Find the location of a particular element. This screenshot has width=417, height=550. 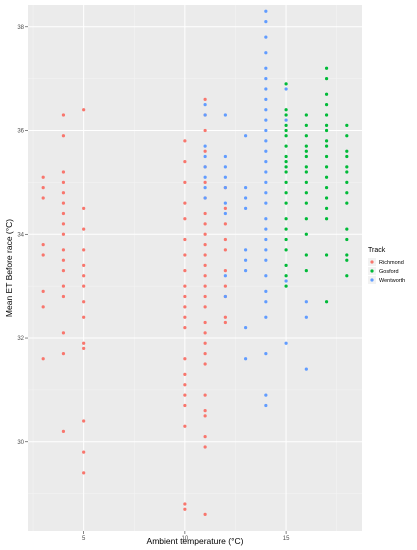

x-axis: 5 10 15 is located at coordinates (186, 536).